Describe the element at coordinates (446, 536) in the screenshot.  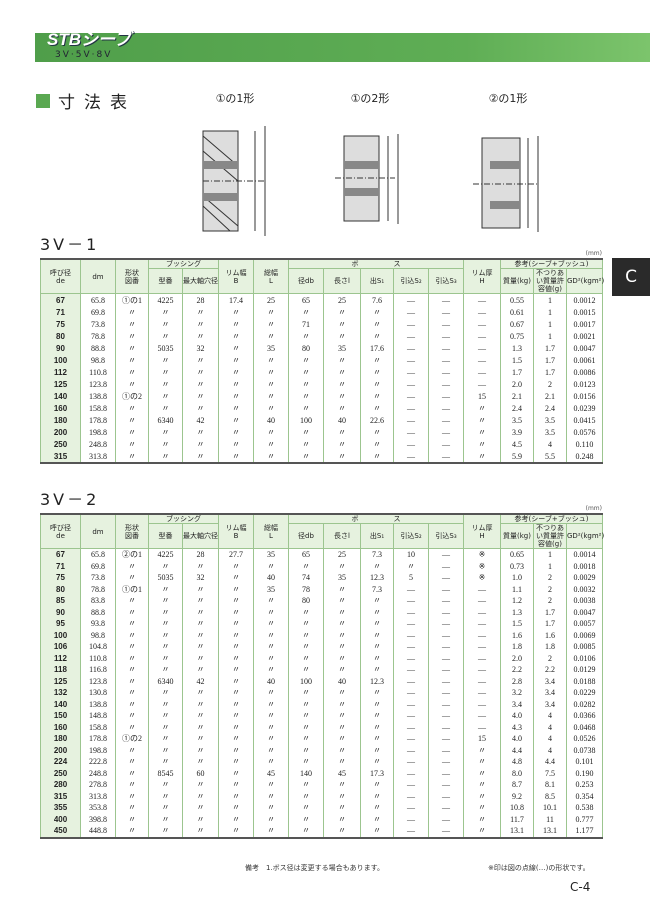
I see `header-cell: 引込S₃` at that location.